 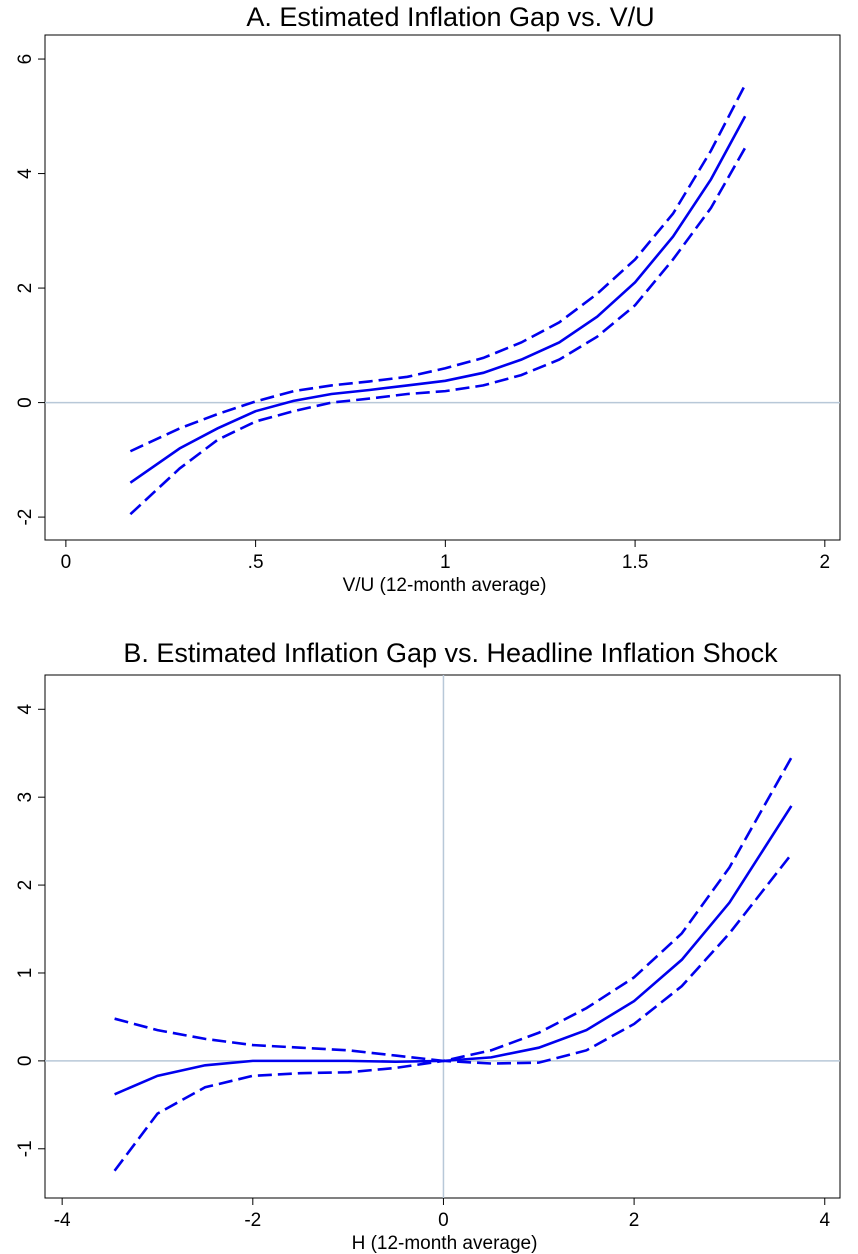 I want to click on x-tick-label: -4, so click(x=62, y=1220).